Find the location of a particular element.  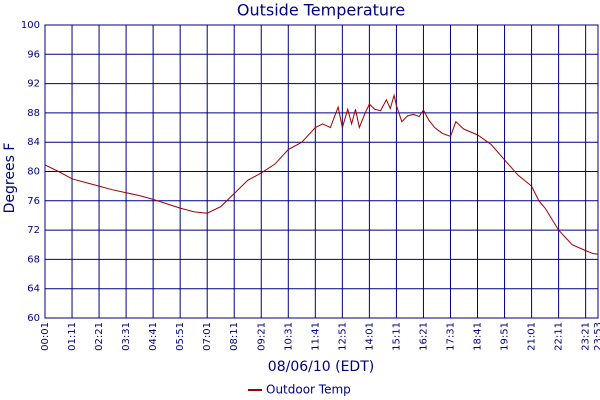

x-tick-label: 12:51 is located at coordinates (342, 336).